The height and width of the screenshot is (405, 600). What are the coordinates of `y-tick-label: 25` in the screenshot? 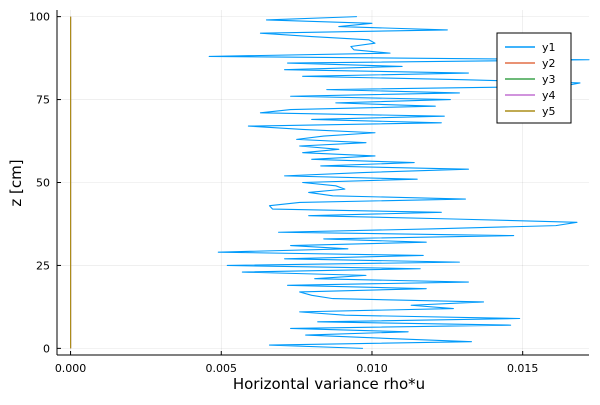 It's located at (43, 265).